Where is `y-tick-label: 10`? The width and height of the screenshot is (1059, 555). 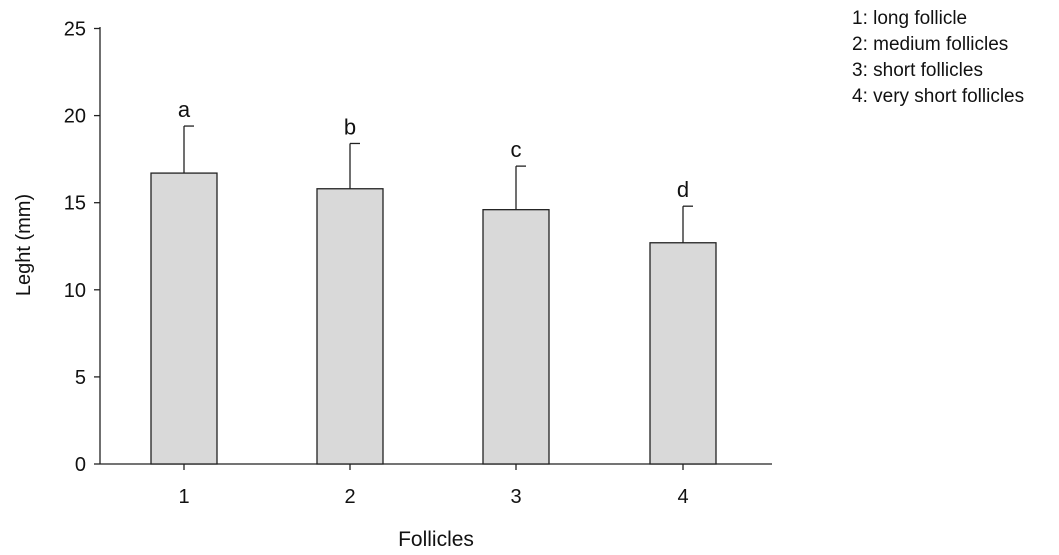
y-tick-label: 10 is located at coordinates (75, 291).